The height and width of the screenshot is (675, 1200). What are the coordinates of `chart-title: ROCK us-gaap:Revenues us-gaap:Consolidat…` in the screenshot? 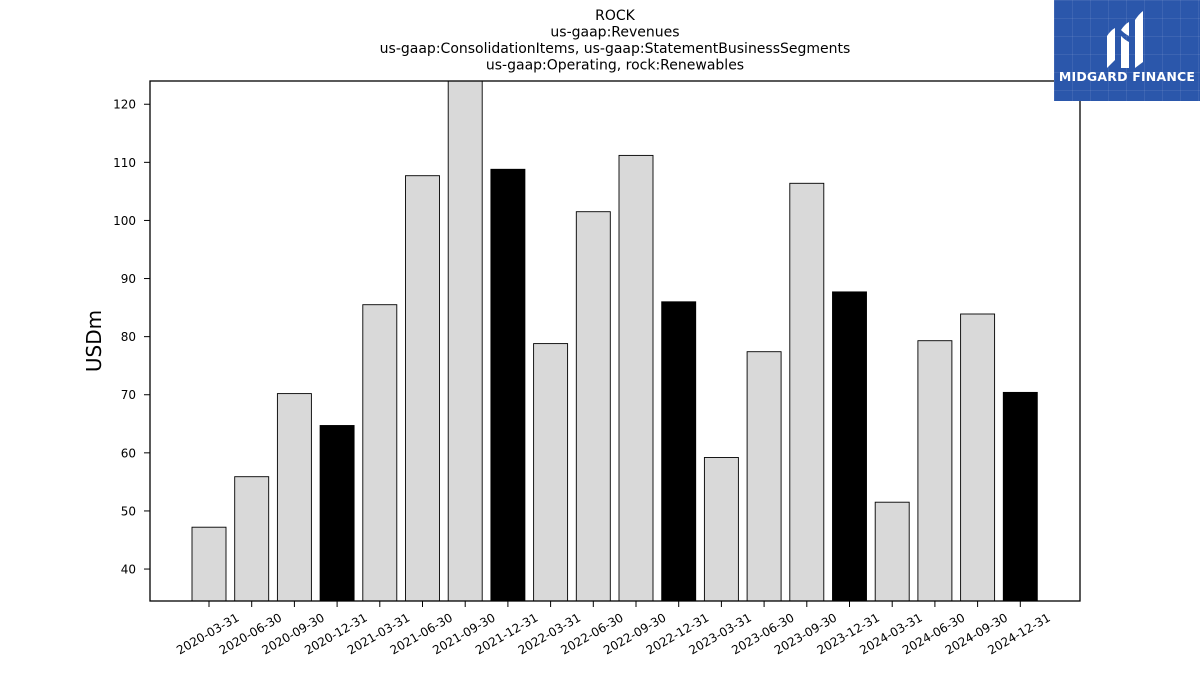 It's located at (615, 41).